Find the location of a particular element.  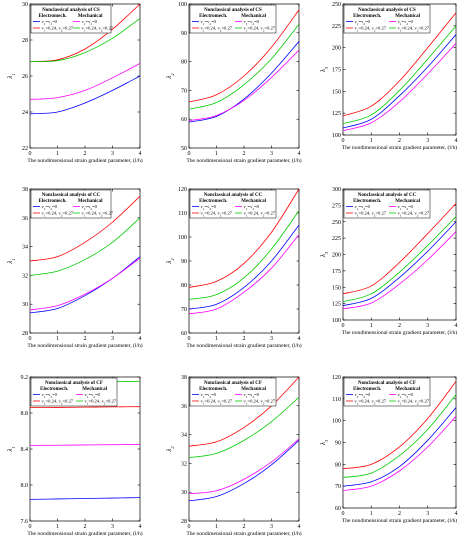

y-tick-label: 125 is located at coordinates (336, 114).